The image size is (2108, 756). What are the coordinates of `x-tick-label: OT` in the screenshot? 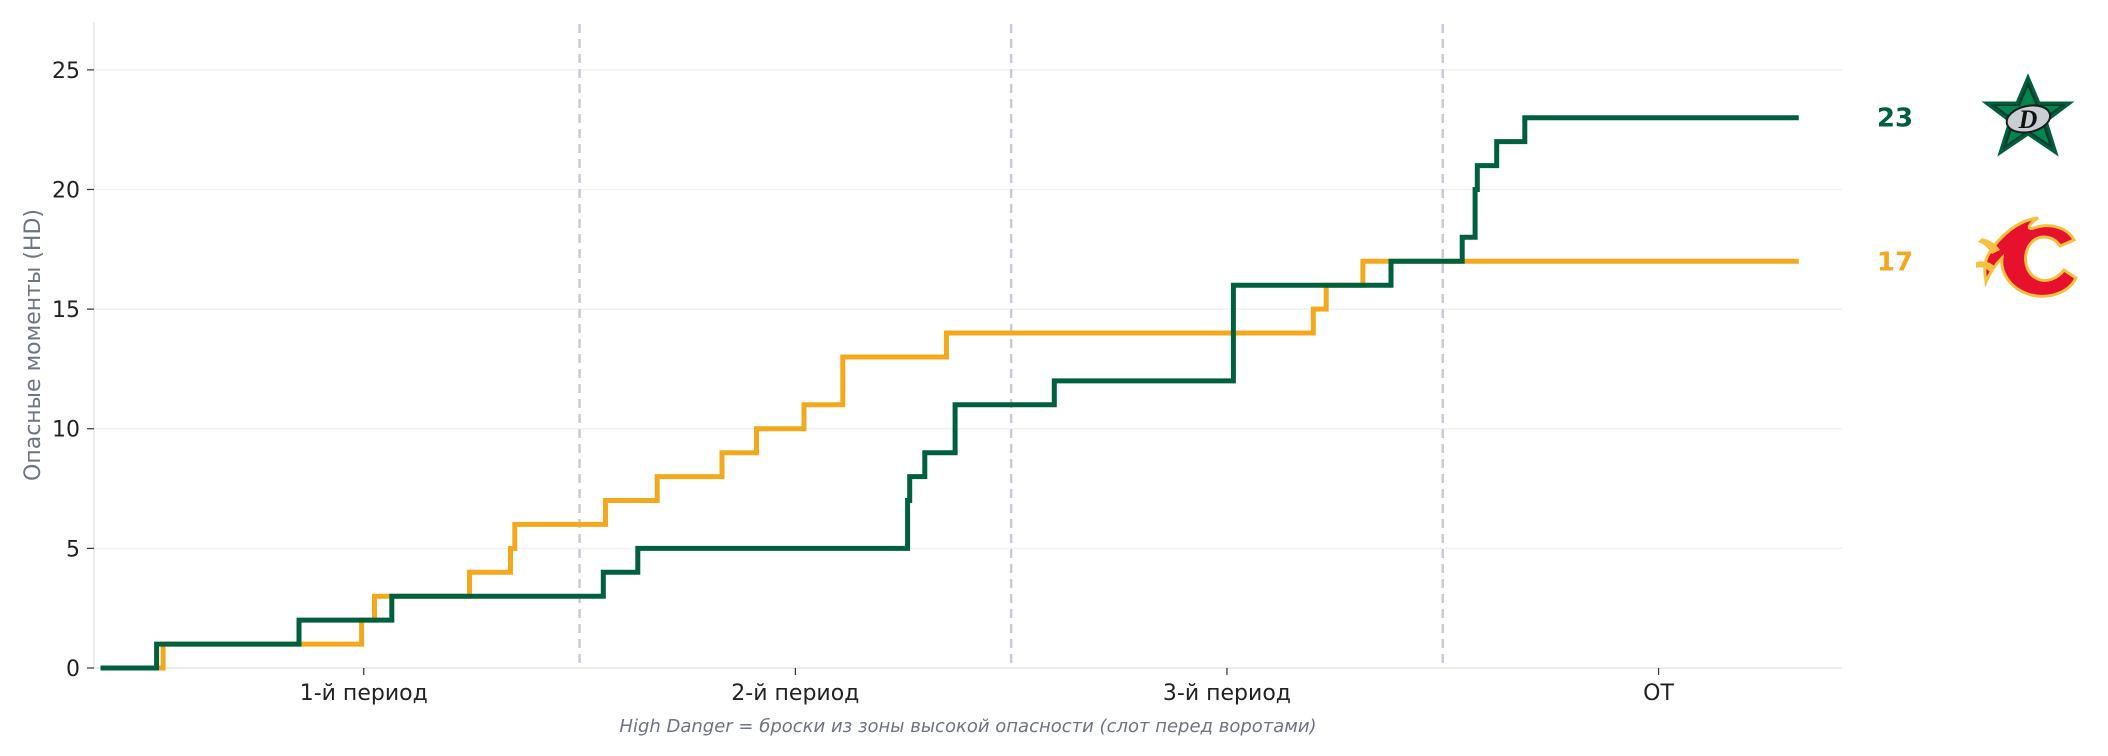 It's located at (1658, 693).